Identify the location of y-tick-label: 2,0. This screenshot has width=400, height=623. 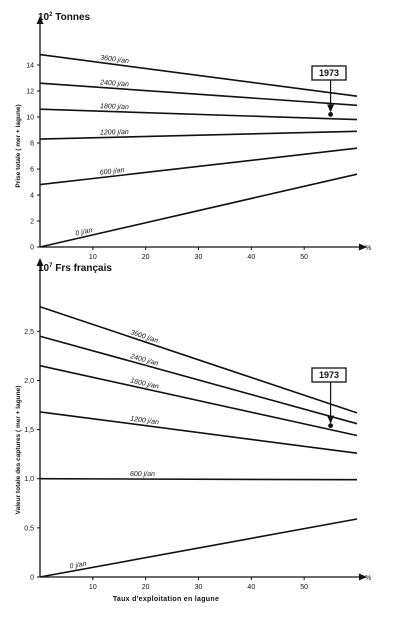
(29, 381).